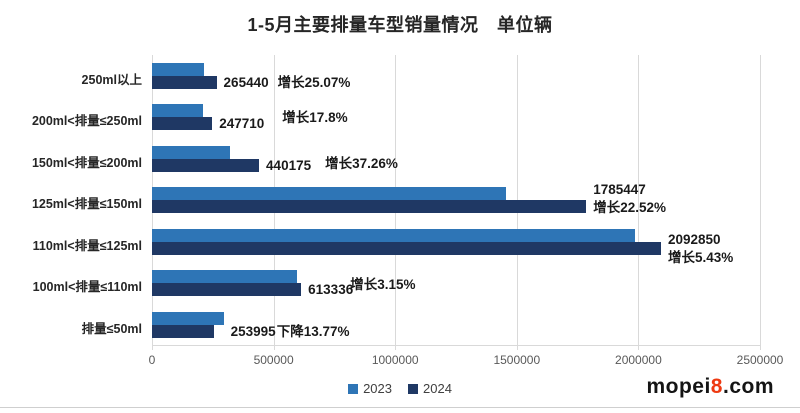 The height and width of the screenshot is (413, 800). I want to click on value-label: 247710, so click(242, 124).